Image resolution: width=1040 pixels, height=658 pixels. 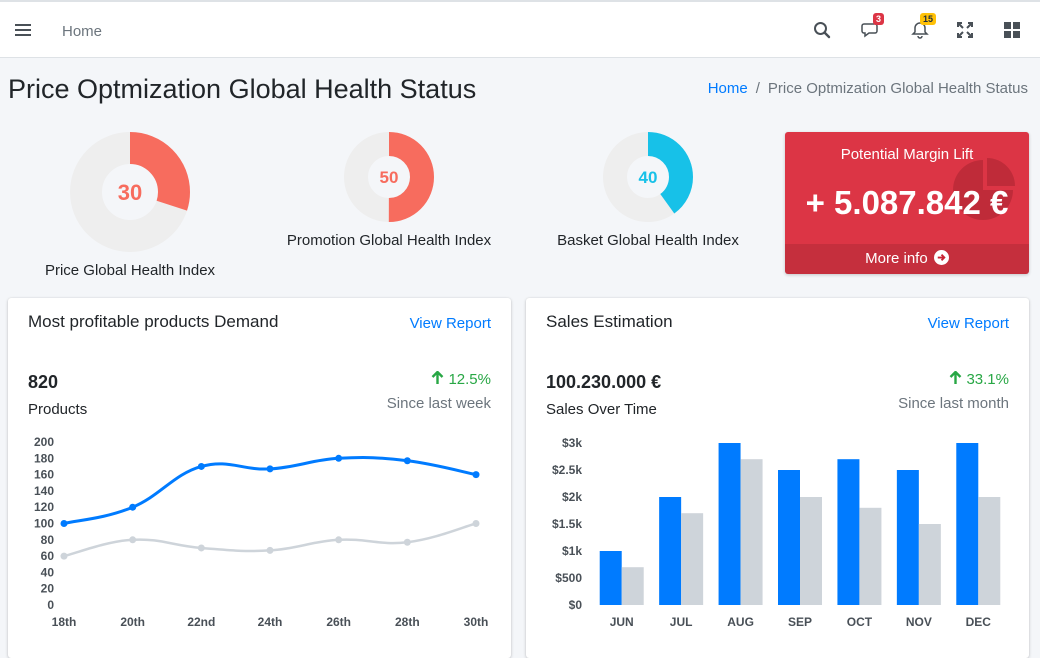 What do you see at coordinates (476, 622) in the screenshot?
I see `x-tick-label: 30th` at bounding box center [476, 622].